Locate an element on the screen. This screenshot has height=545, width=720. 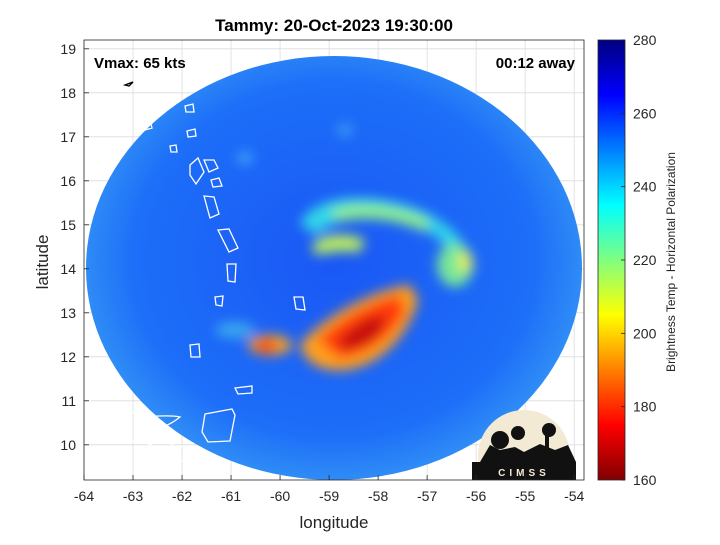
x-tick-label: -59 is located at coordinates (329, 496).